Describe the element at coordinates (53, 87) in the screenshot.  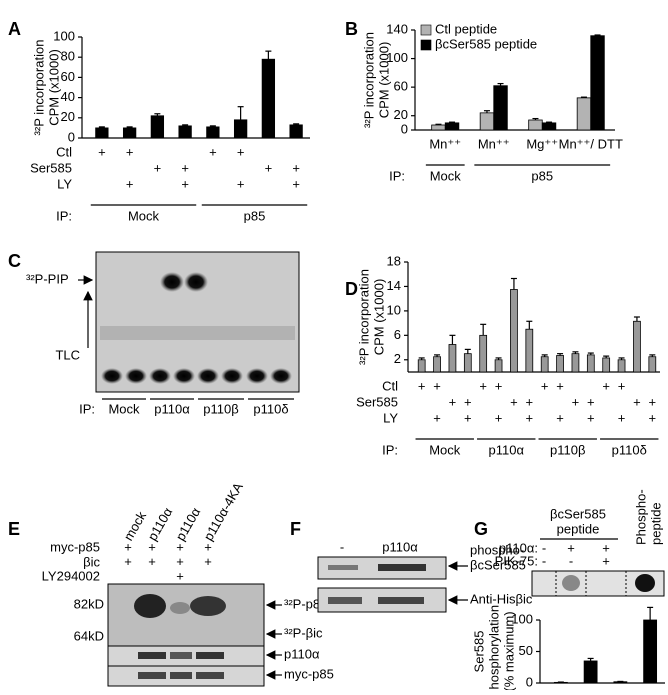
I see `y-axis-label: CPM (x1000)` at that location.